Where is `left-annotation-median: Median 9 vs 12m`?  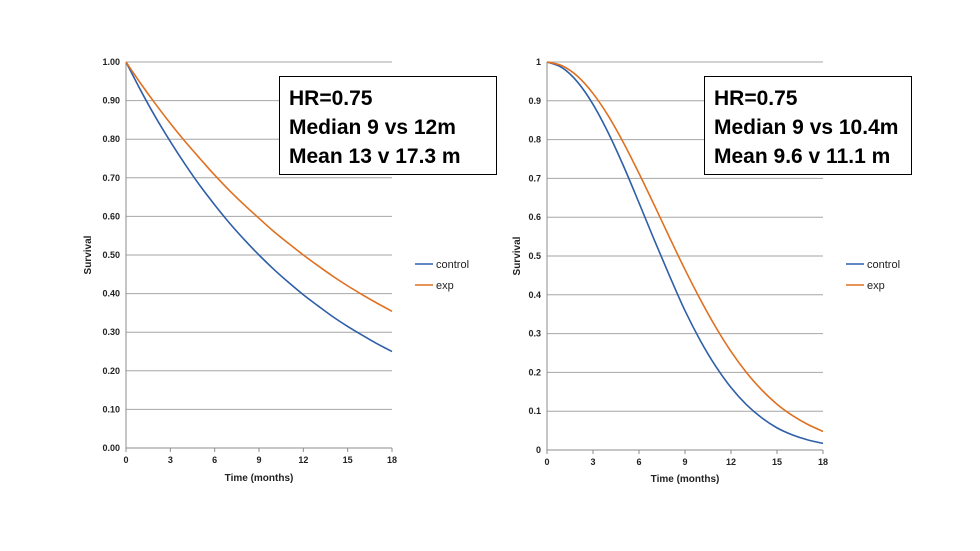 left-annotation-median: Median 9 vs 12m is located at coordinates (372, 127).